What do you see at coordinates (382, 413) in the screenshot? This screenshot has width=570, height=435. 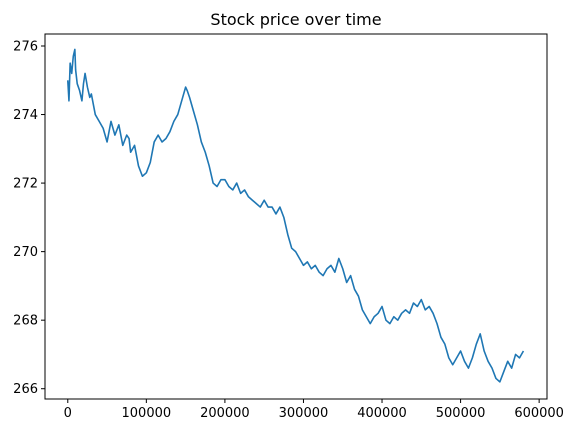 I see `x-tick-label: 400000` at bounding box center [382, 413].